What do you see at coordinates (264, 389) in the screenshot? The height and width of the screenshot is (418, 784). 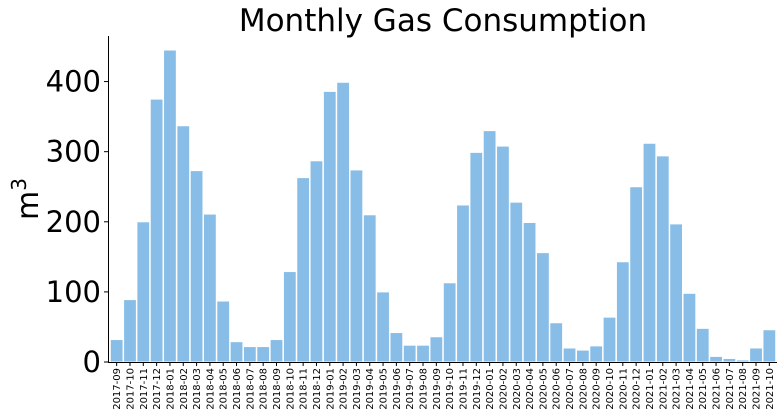 I see `x-tick-label: 2018-08` at bounding box center [264, 389].